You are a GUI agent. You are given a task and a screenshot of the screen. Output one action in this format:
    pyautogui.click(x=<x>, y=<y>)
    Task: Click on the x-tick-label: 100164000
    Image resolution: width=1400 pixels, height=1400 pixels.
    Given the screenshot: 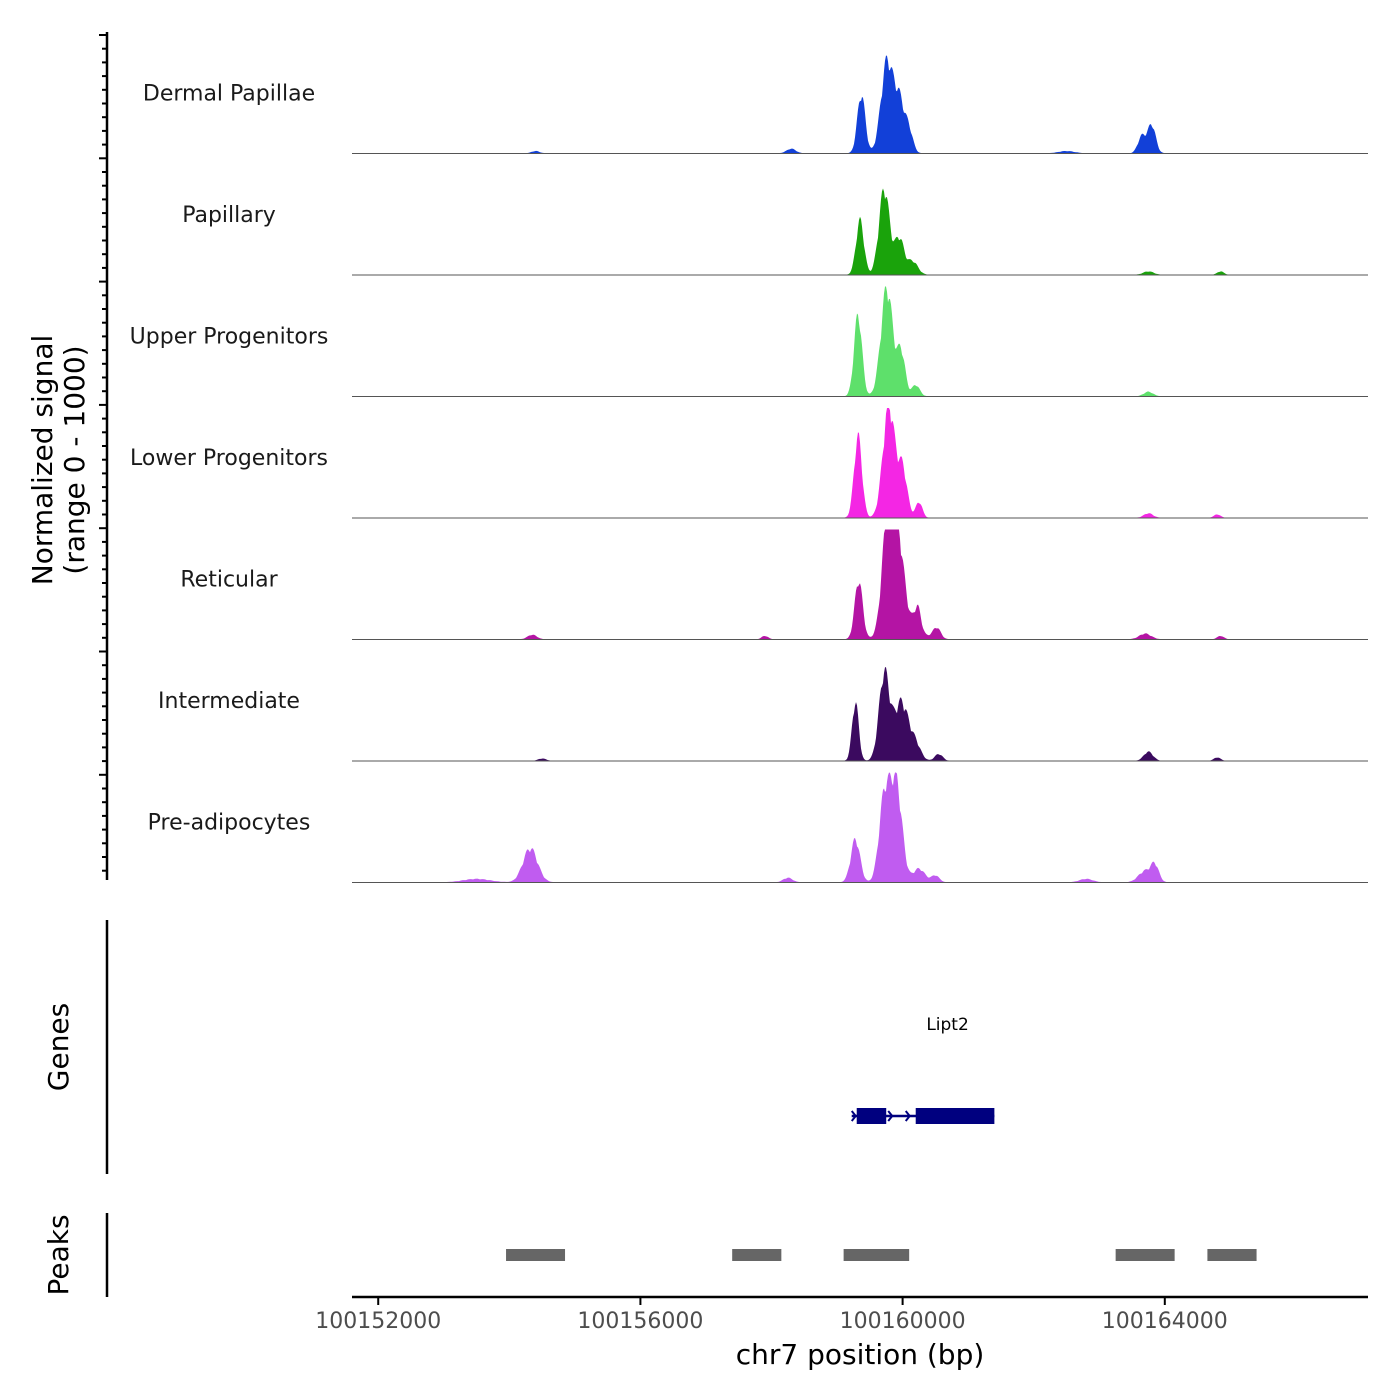 What is the action you would take?
    pyautogui.click(x=1165, y=1321)
    